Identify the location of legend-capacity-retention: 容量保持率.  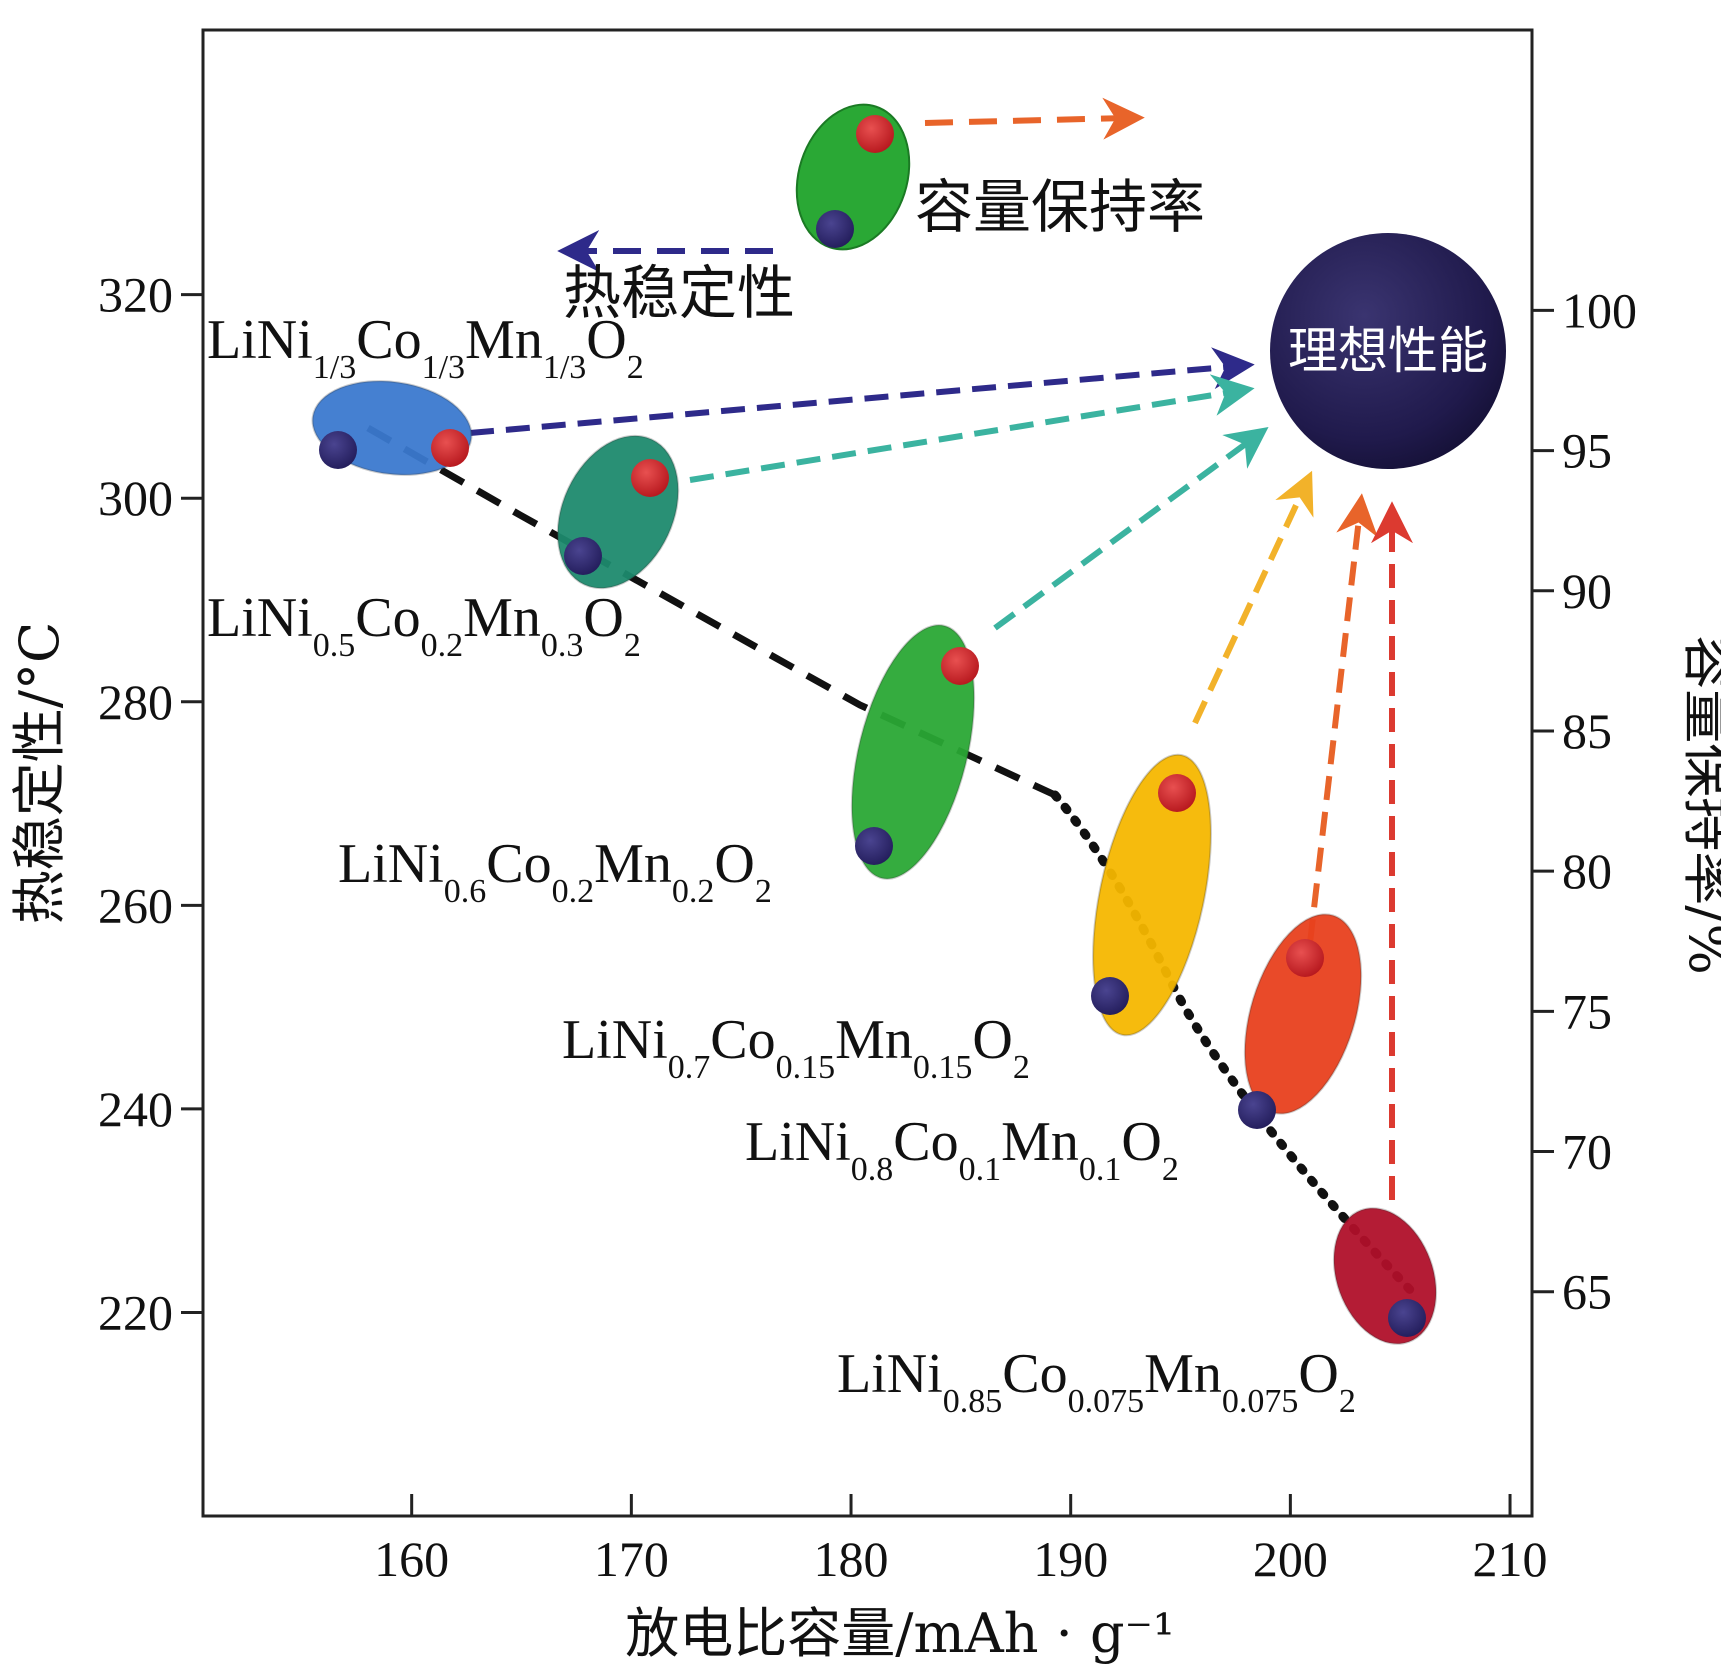
(1060, 207).